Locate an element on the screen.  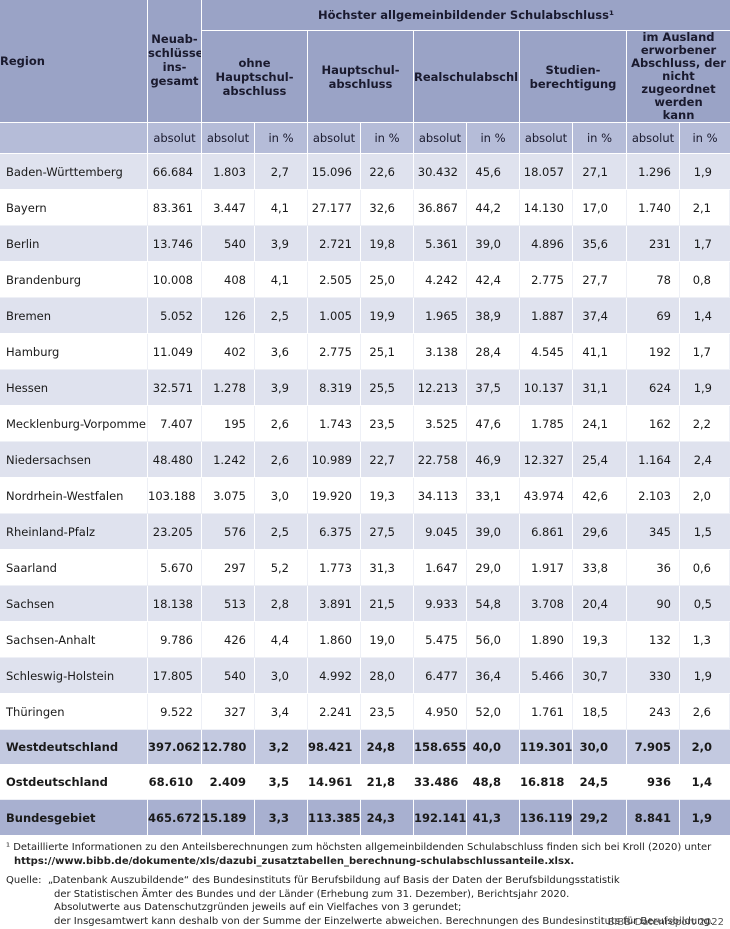
value-cell: 98.421 is located at coordinates (334, 747).